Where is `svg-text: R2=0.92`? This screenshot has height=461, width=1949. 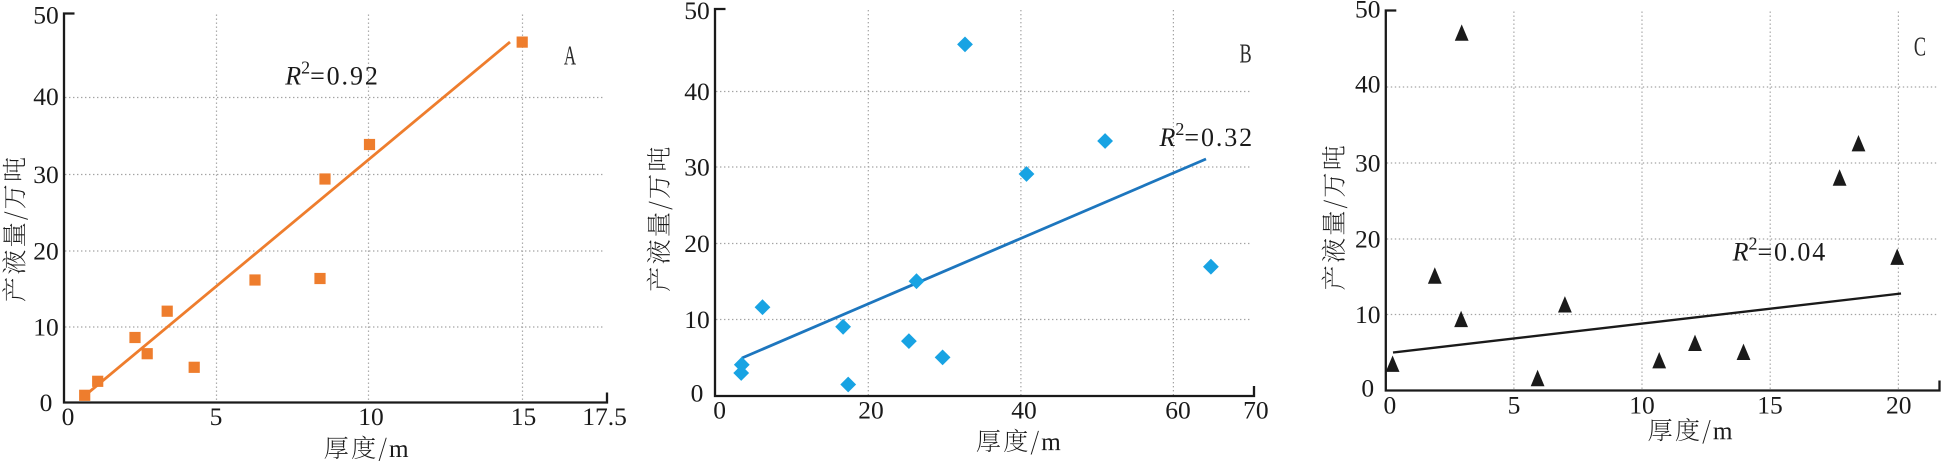
svg-text: R2=0.92 is located at coordinates (332, 74).